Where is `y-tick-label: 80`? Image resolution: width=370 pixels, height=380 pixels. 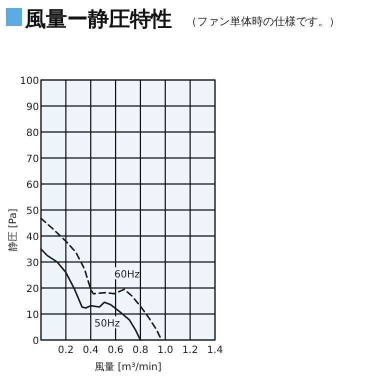
y-tick-label: 80 is located at coordinates (32, 133).